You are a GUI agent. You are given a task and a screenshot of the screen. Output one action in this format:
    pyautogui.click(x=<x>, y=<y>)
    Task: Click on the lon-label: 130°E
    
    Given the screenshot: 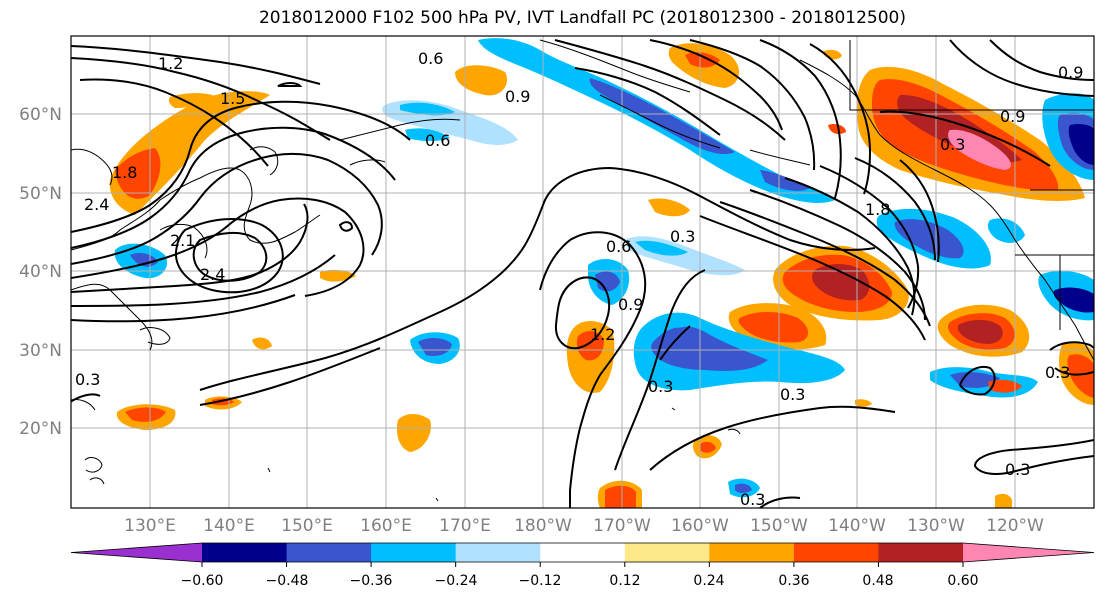 What is the action you would take?
    pyautogui.click(x=150, y=526)
    